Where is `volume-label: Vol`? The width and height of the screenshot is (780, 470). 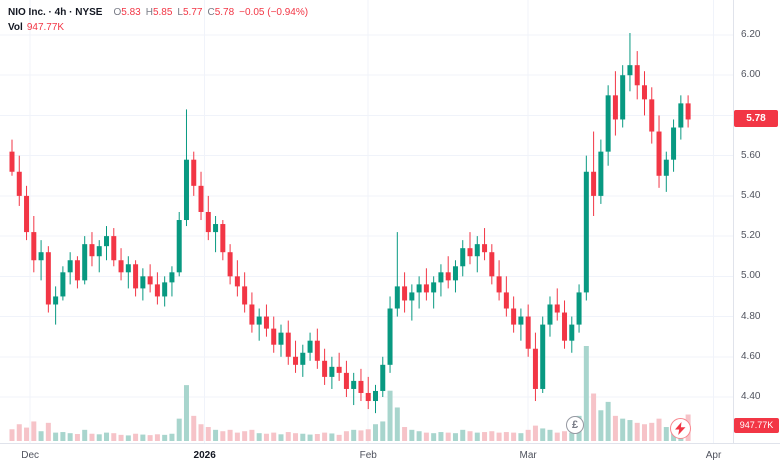
volume-label: Vol is located at coordinates (15, 27).